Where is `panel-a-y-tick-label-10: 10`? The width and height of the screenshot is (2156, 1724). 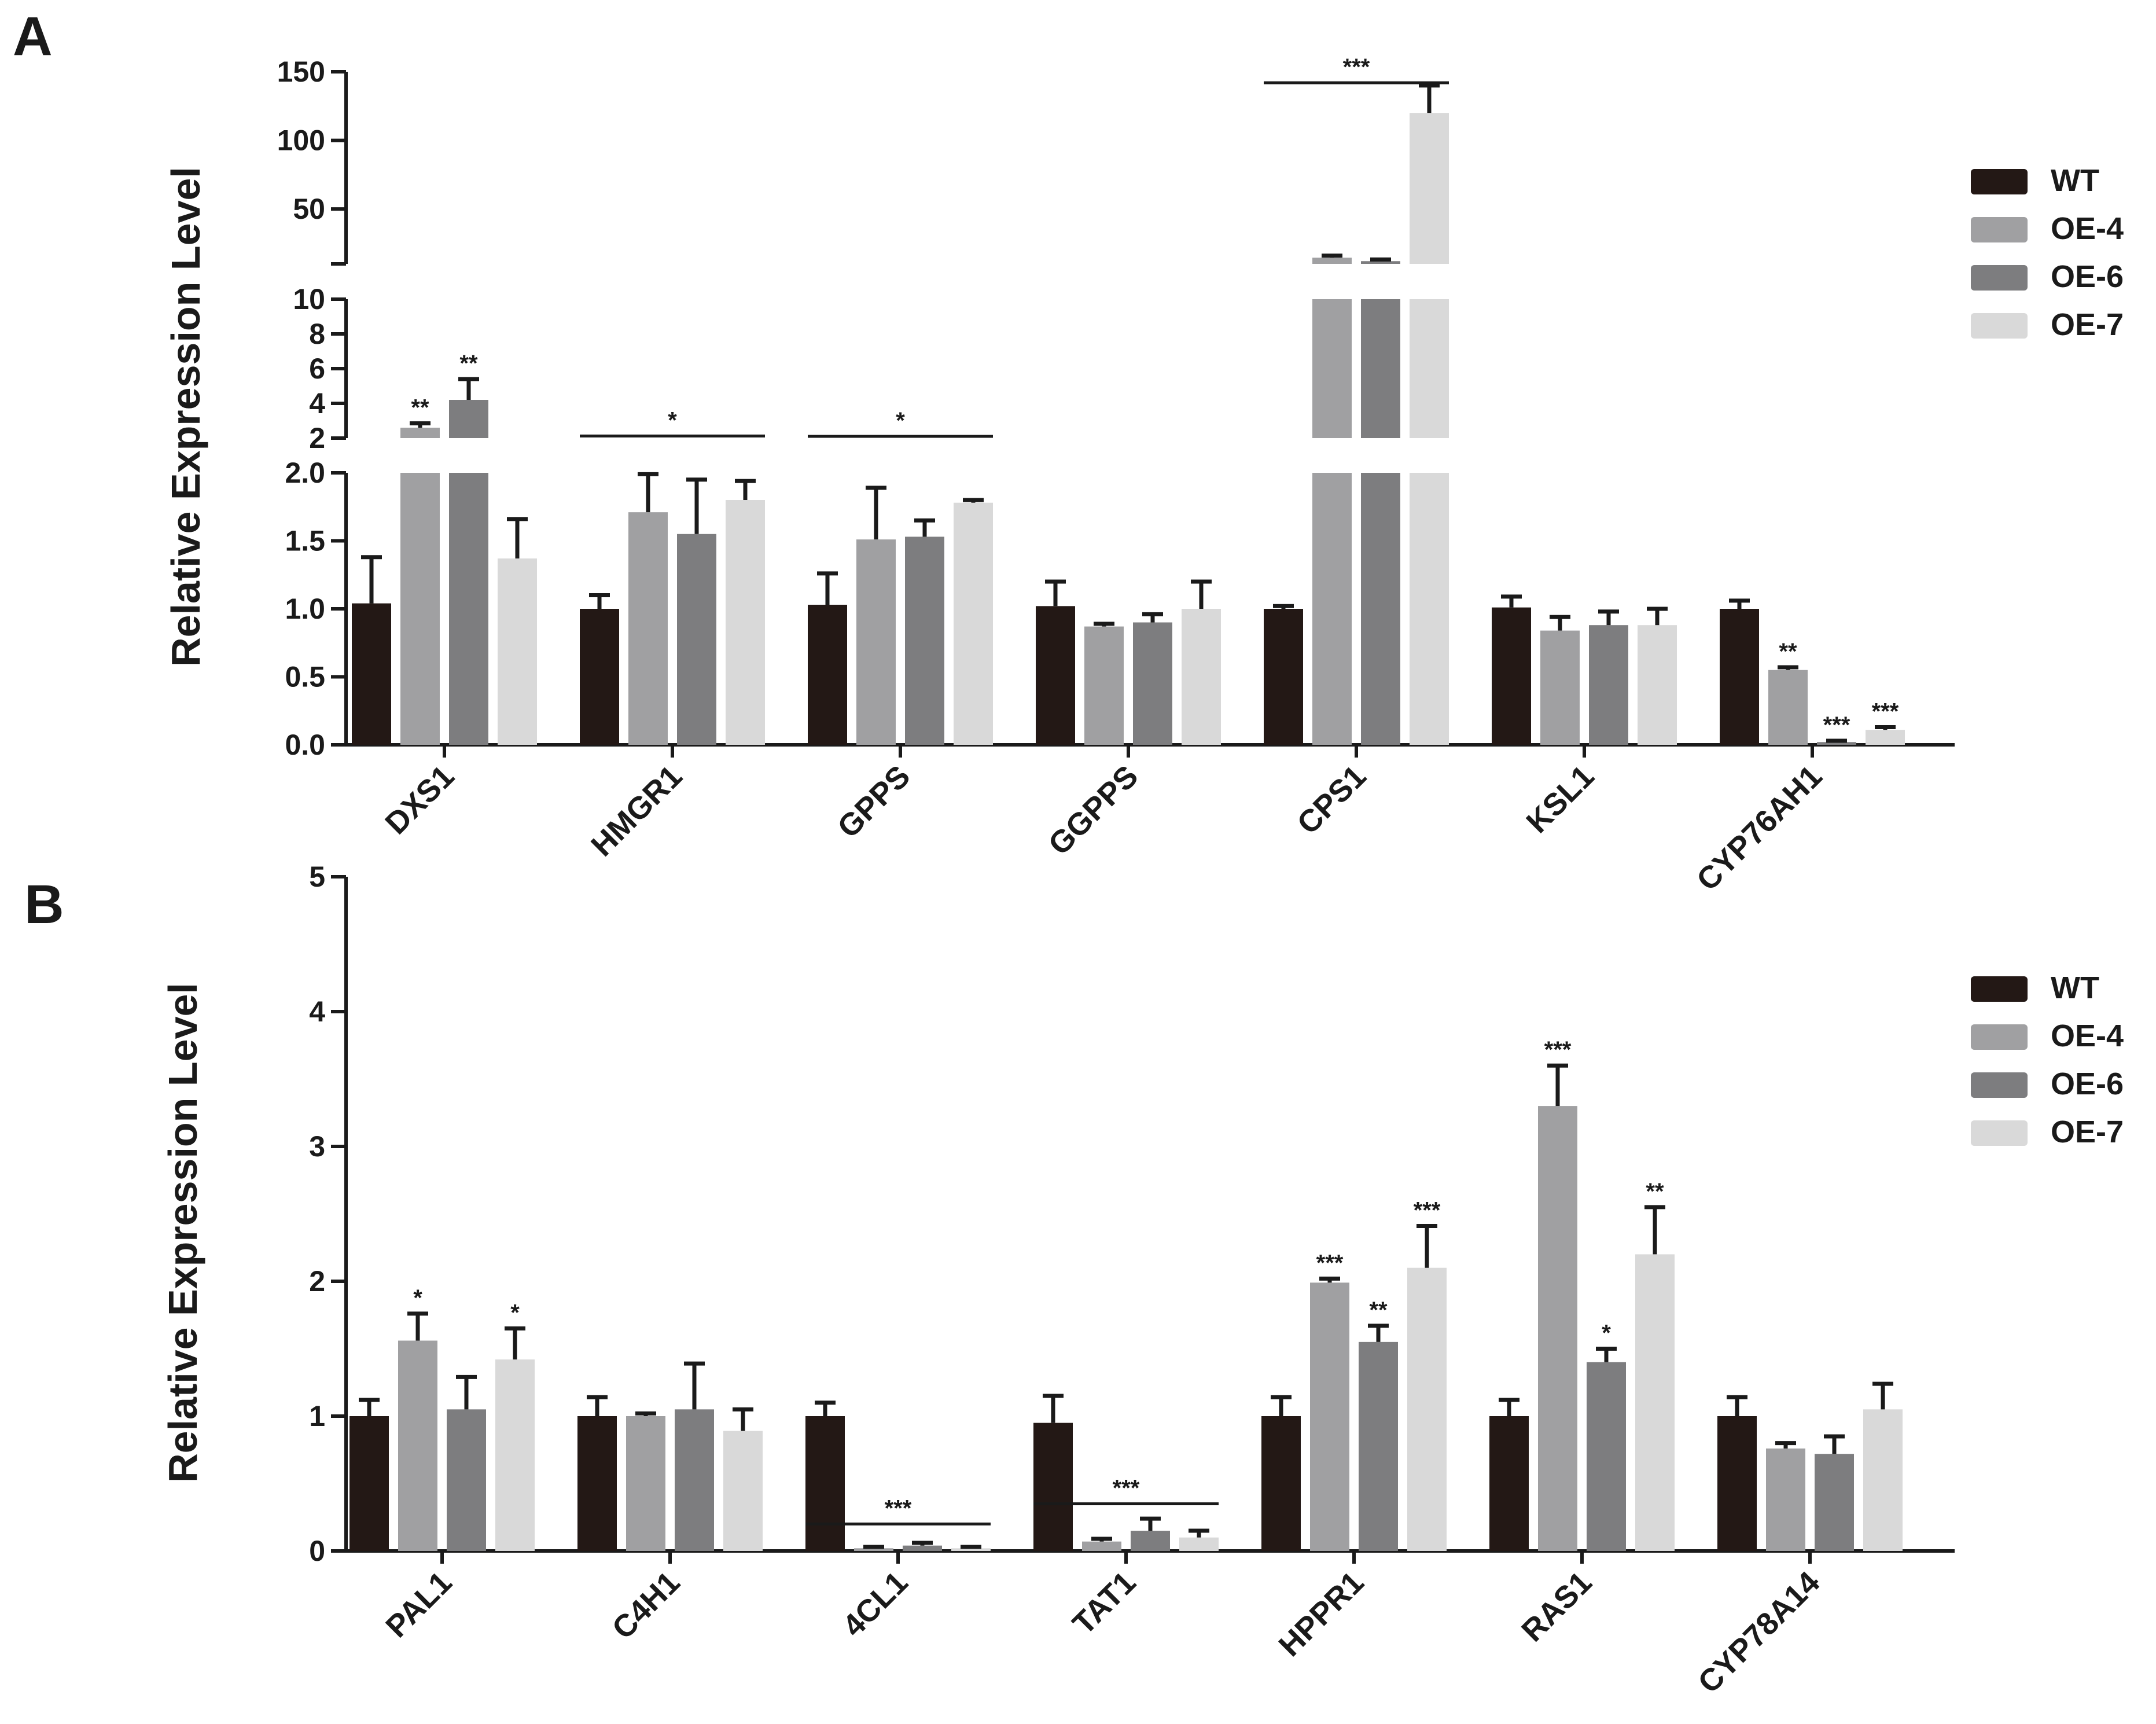
panel-a-y-tick-label-10: 10 is located at coordinates (309, 299).